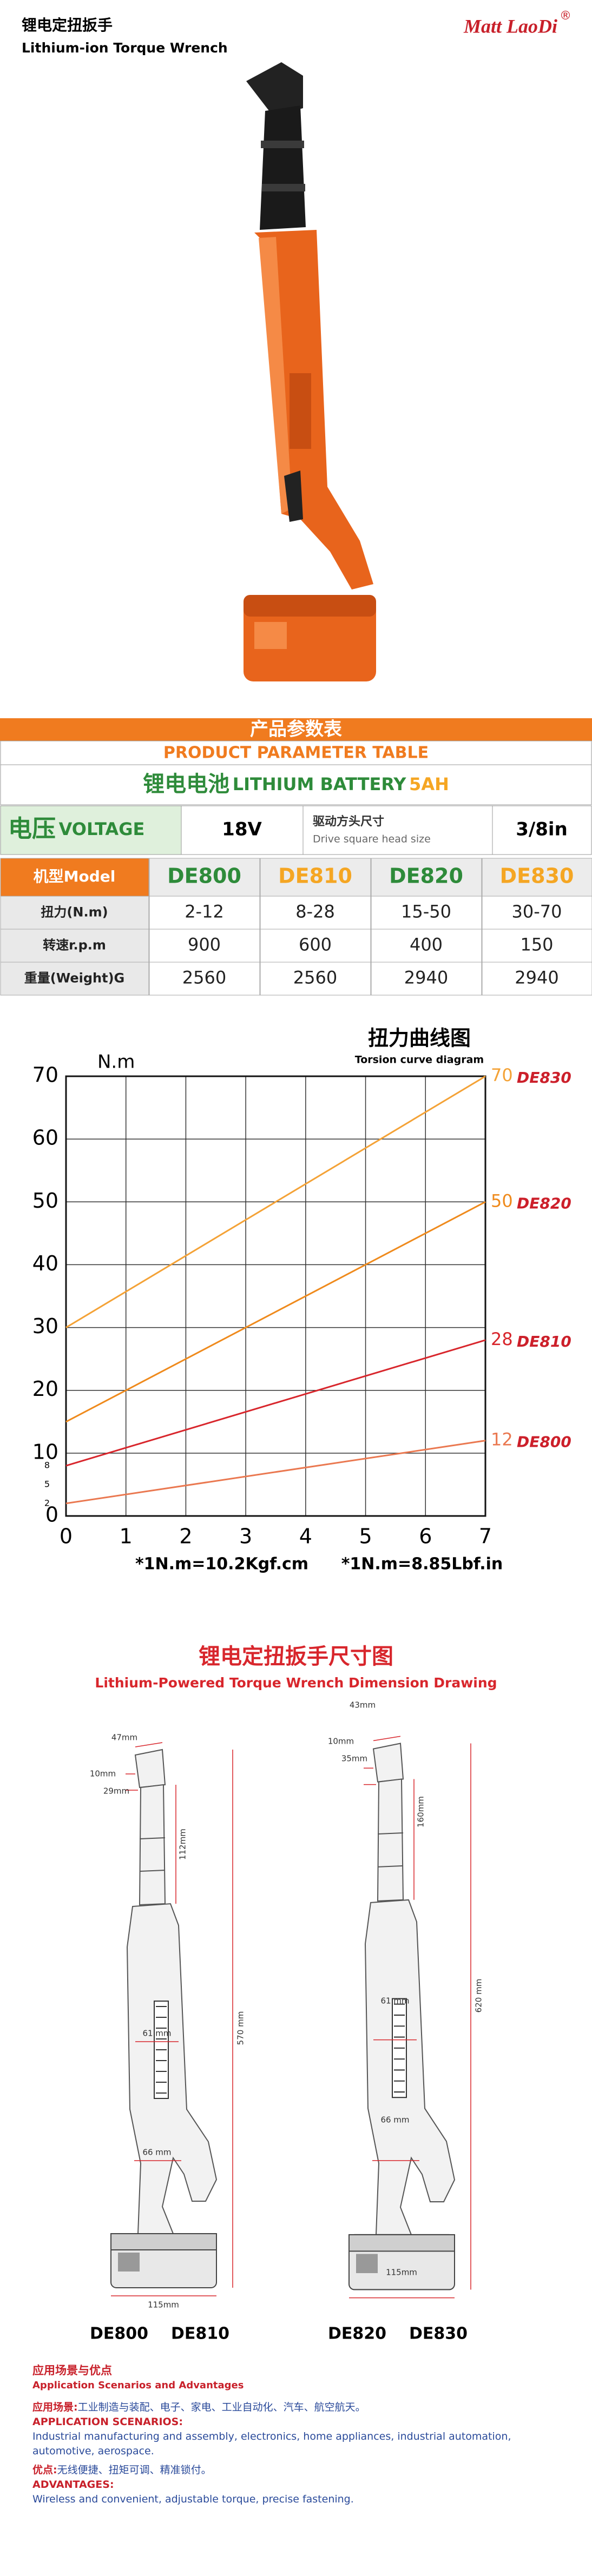 The width and height of the screenshot is (592, 2576). I want to click on x-tick-label: 4, so click(305, 1537).